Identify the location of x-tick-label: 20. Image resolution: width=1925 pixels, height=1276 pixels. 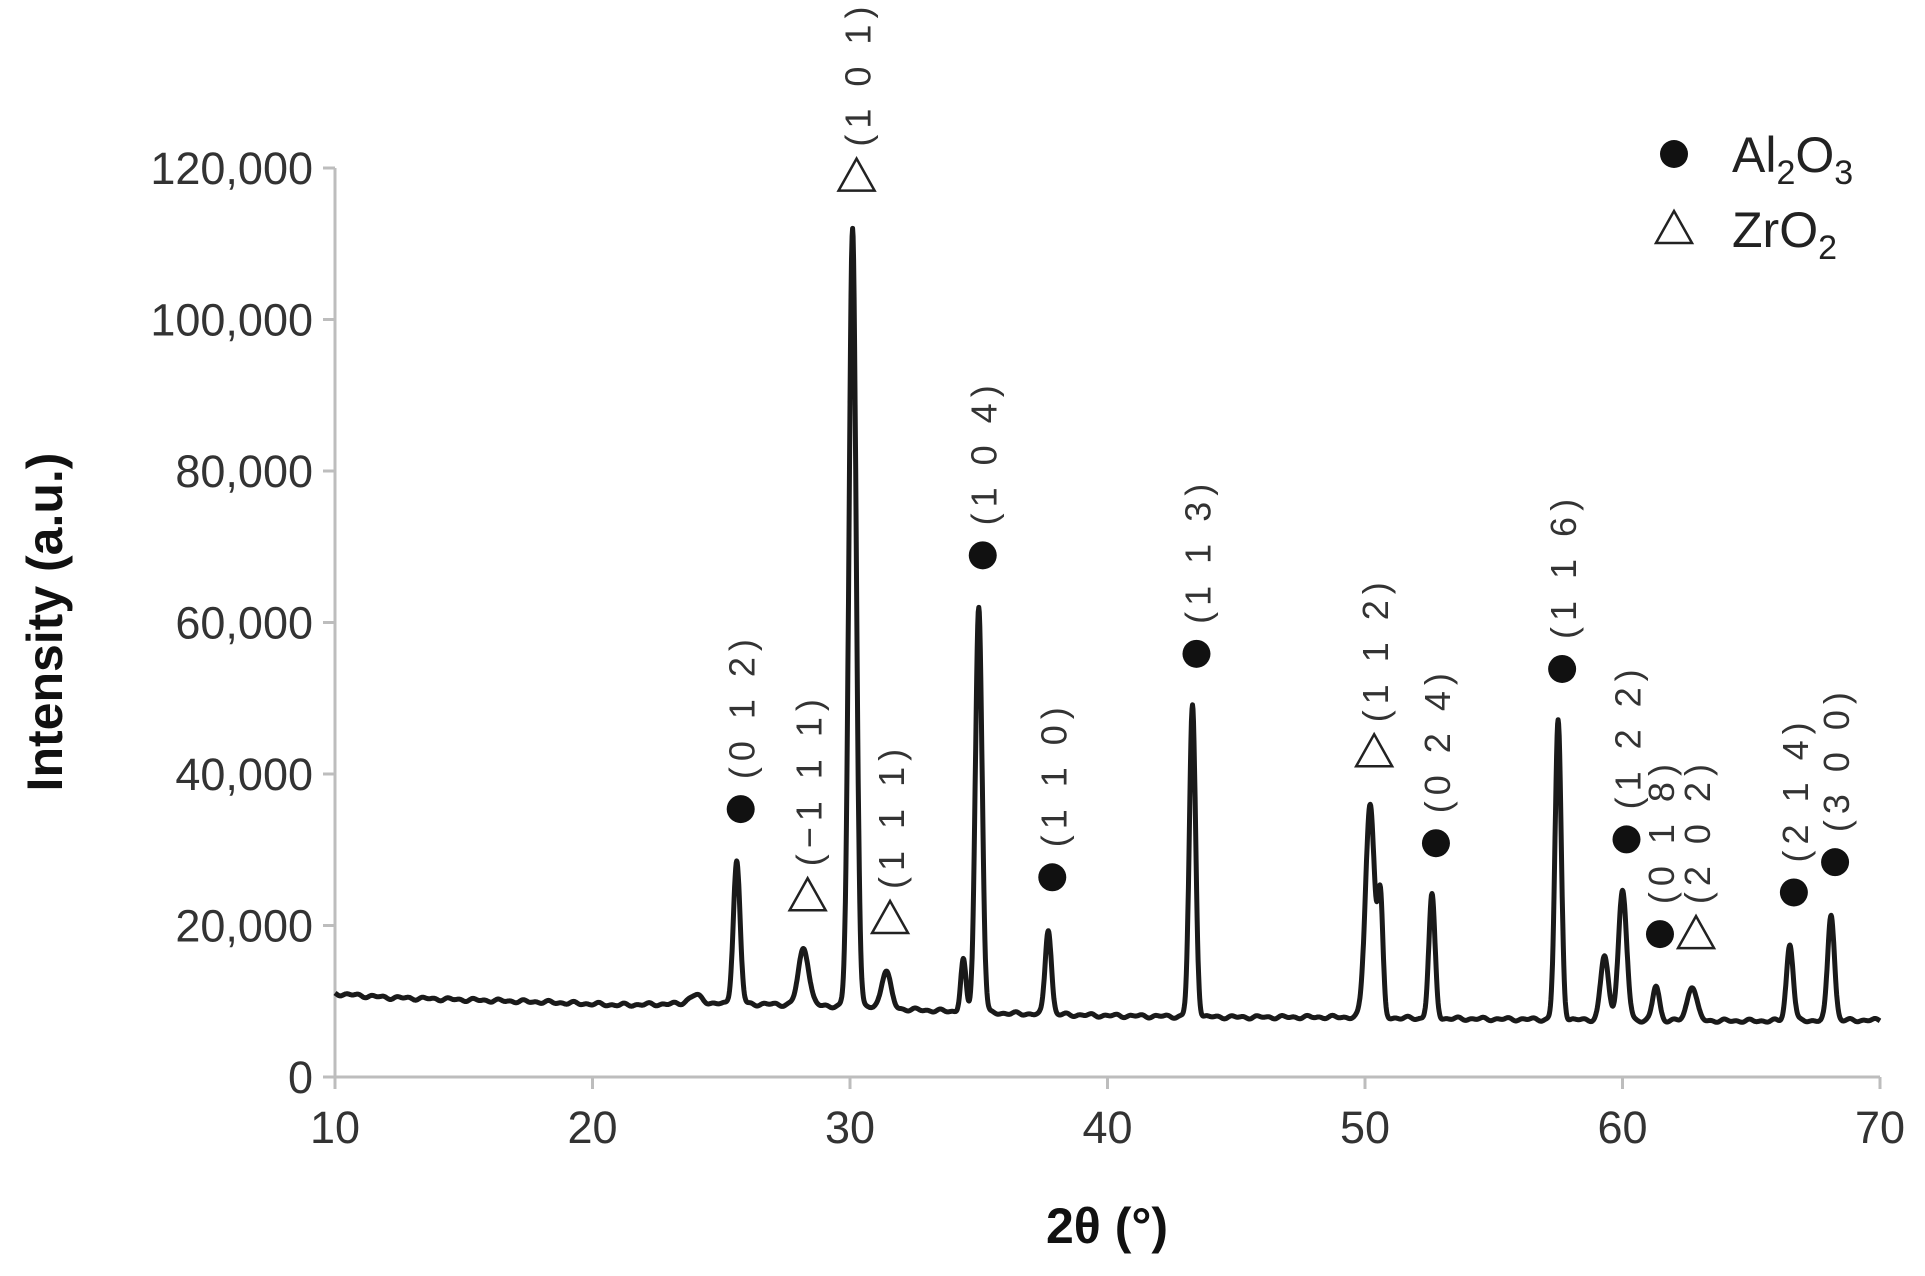
(592, 1127).